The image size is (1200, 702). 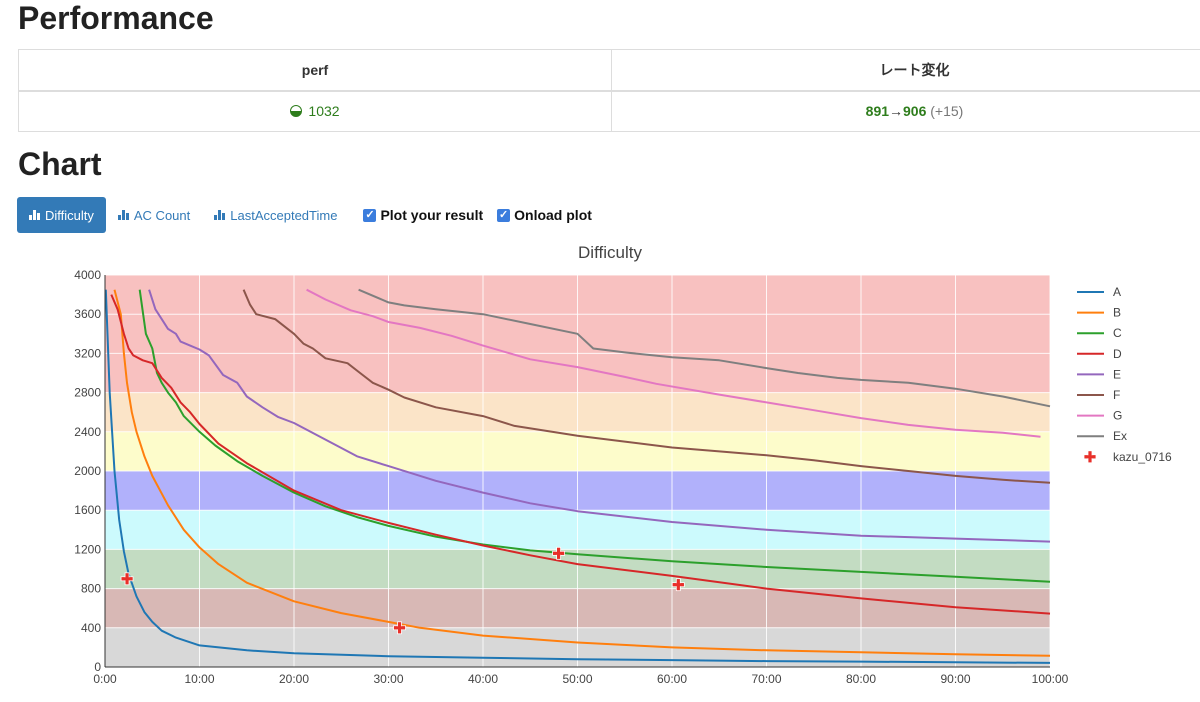 I want to click on tab-difficulty: Difficulty, so click(x=61, y=215).